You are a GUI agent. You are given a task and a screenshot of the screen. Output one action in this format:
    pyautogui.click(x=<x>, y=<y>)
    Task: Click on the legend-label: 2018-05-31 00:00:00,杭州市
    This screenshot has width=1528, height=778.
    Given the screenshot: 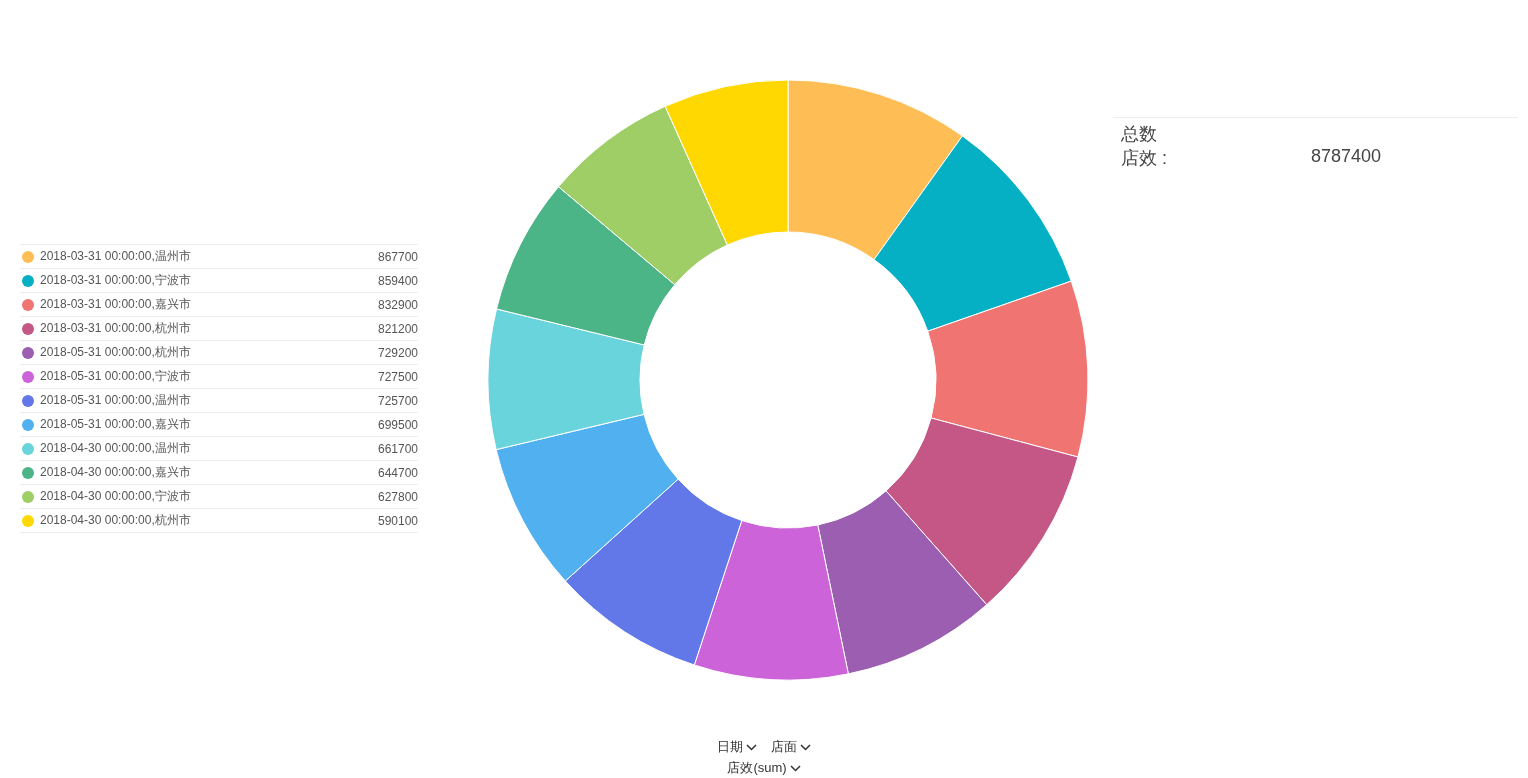 What is the action you would take?
    pyautogui.click(x=116, y=352)
    